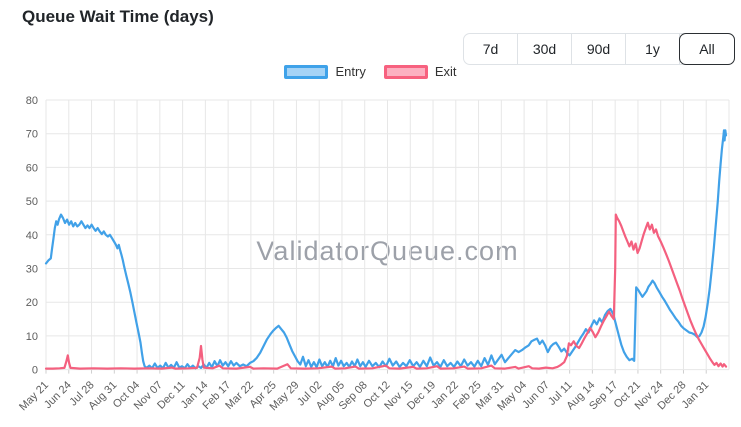 This screenshot has width=741, height=427. I want to click on svg-text: 80, so click(32, 101).